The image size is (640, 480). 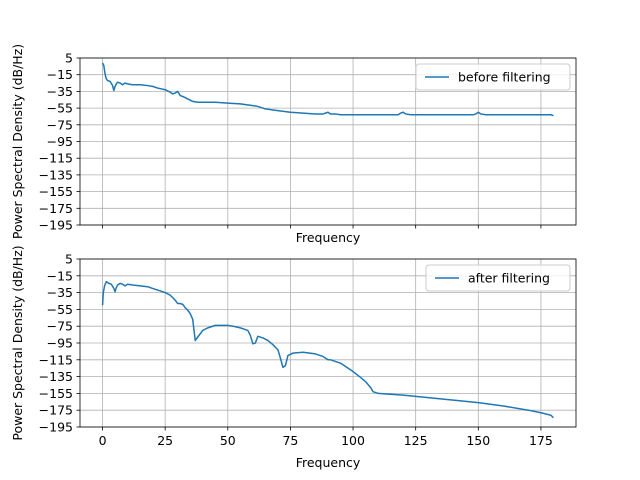 What do you see at coordinates (290, 440) in the screenshot?
I see `x-tick-label: 75` at bounding box center [290, 440].